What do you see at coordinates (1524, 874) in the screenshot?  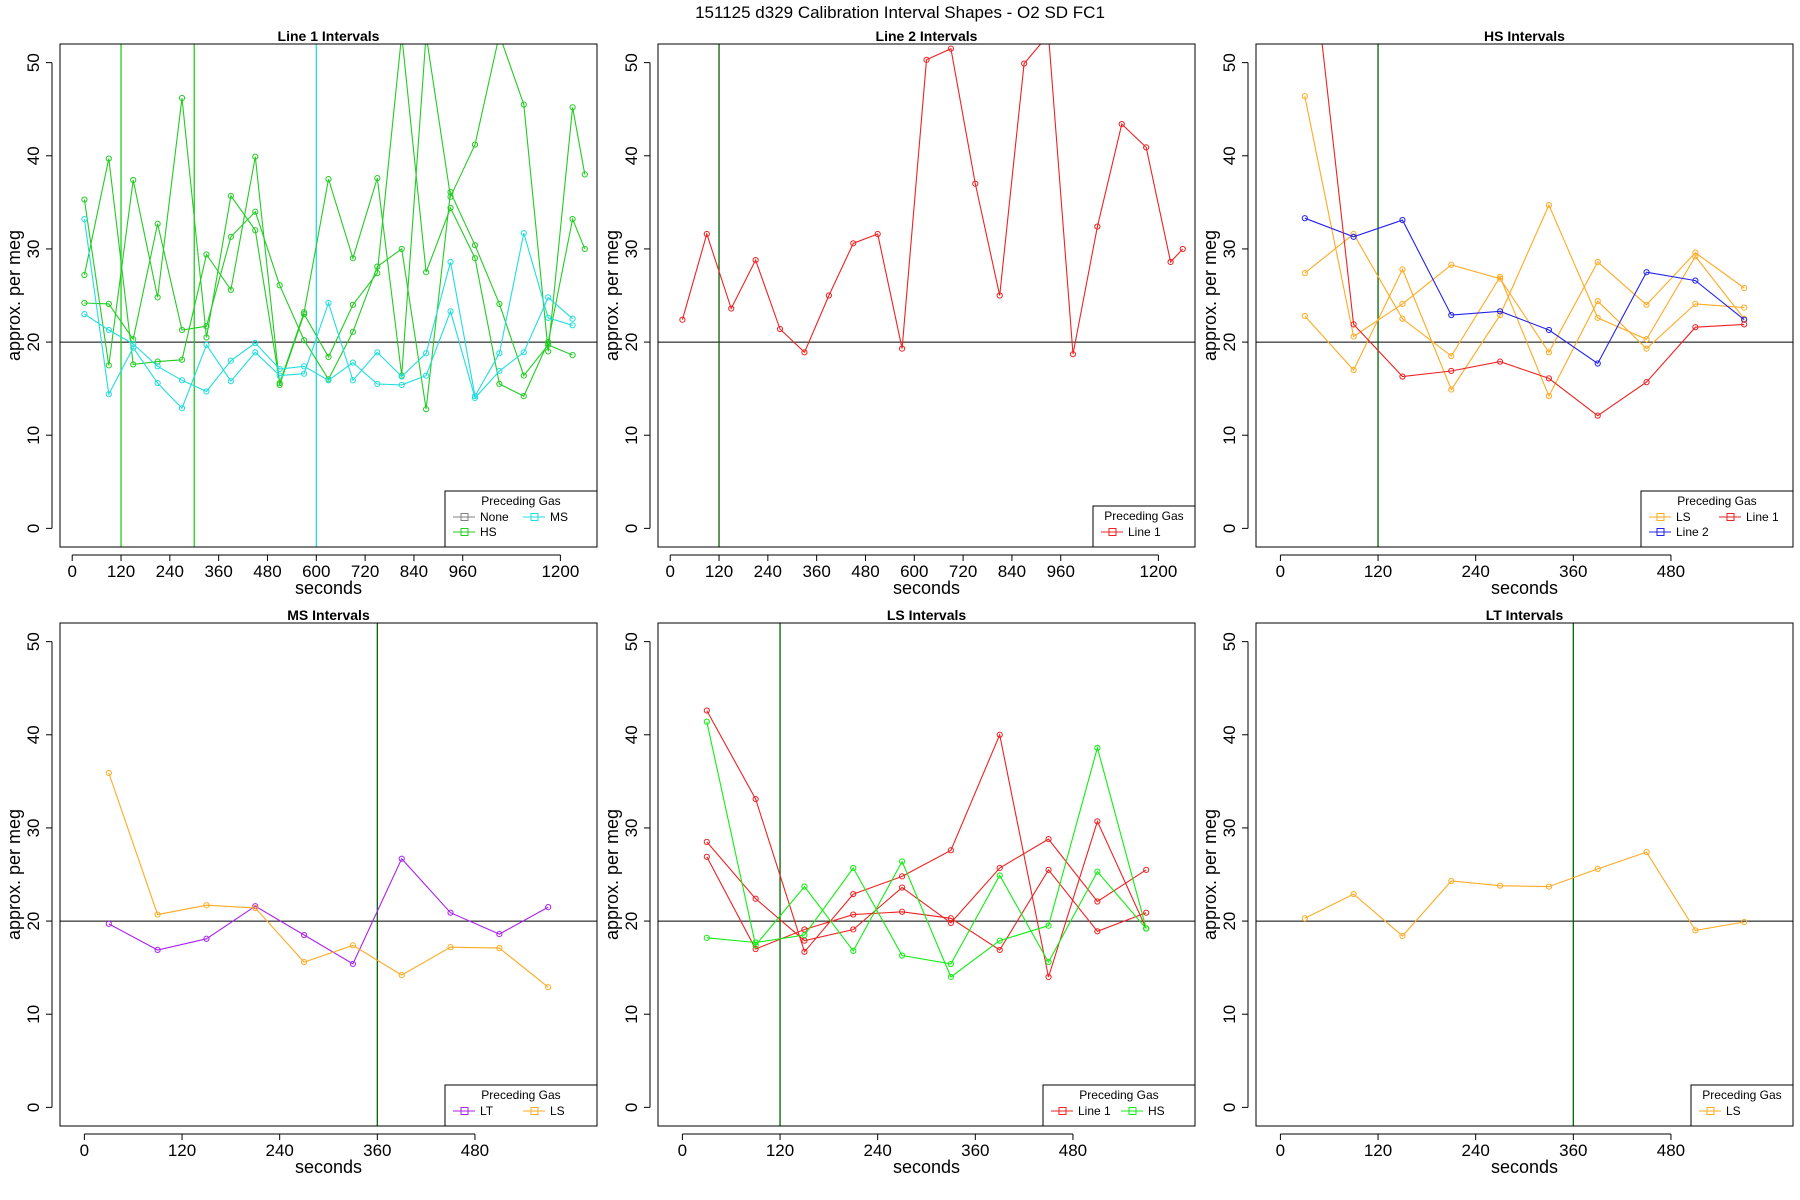 I see `p6-plot-area` at bounding box center [1524, 874].